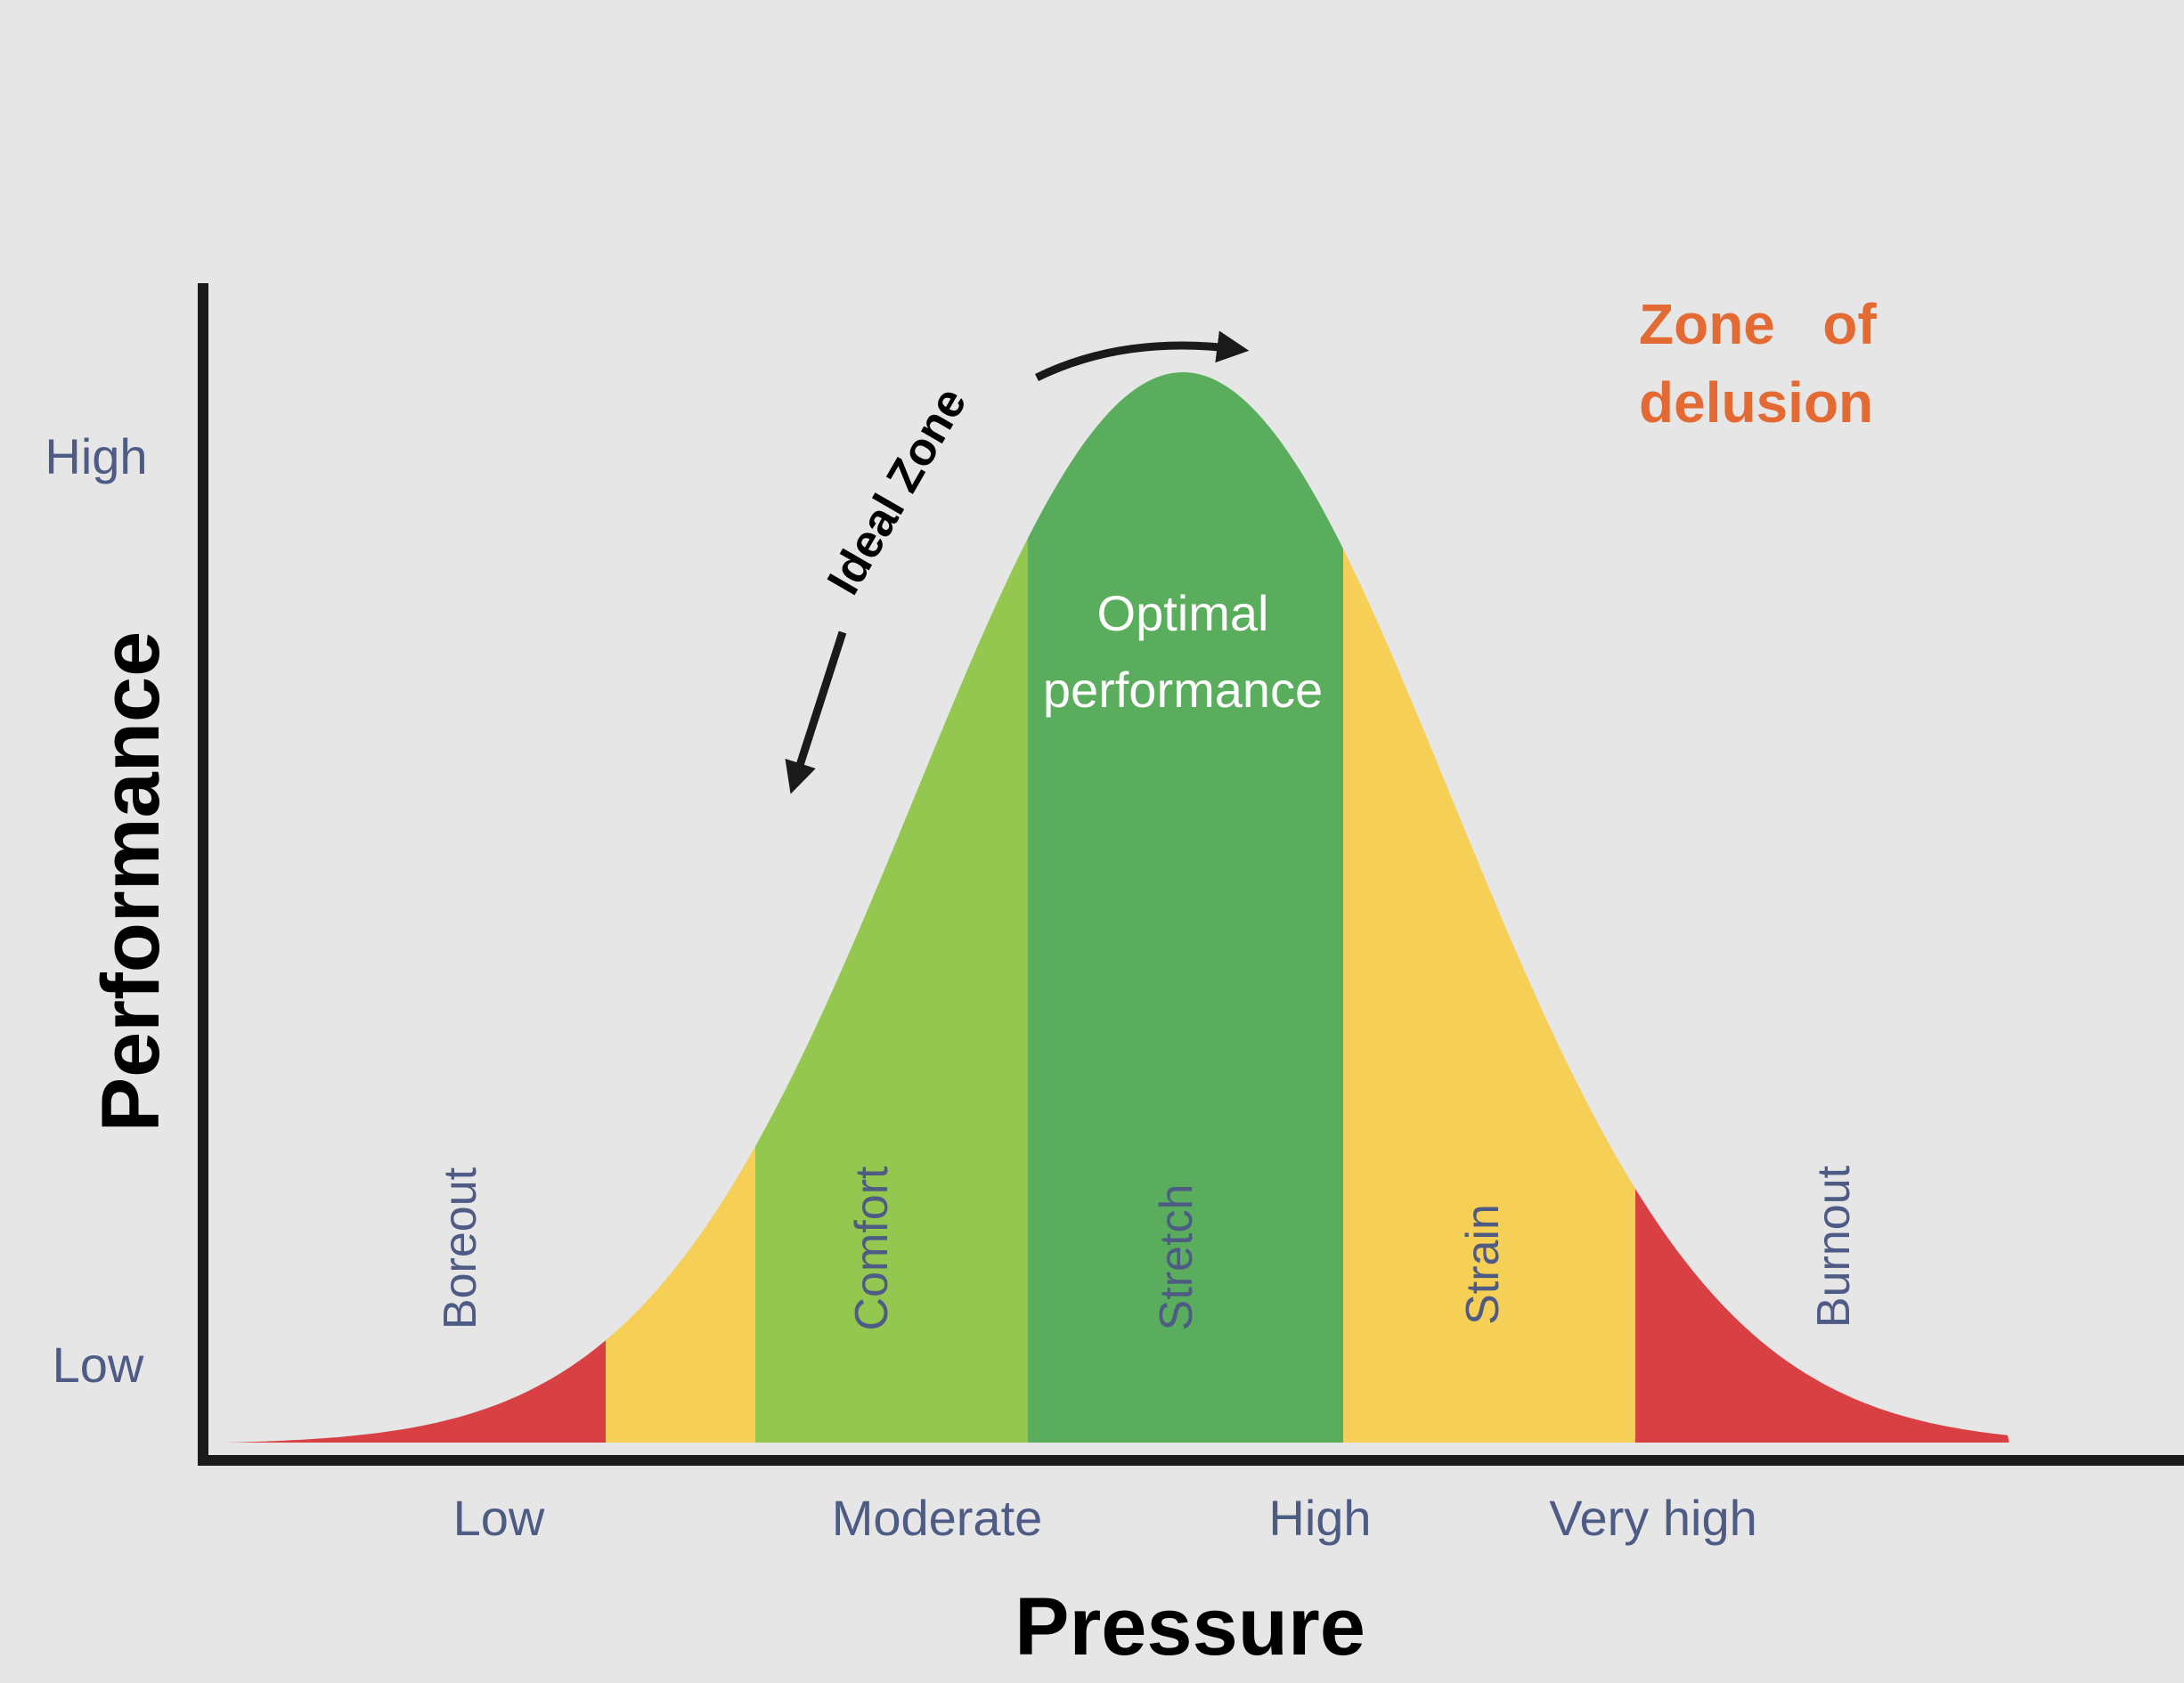  Describe the element at coordinates (897, 491) in the screenshot. I see `ideal-zone-label: Ideal Zone` at that location.